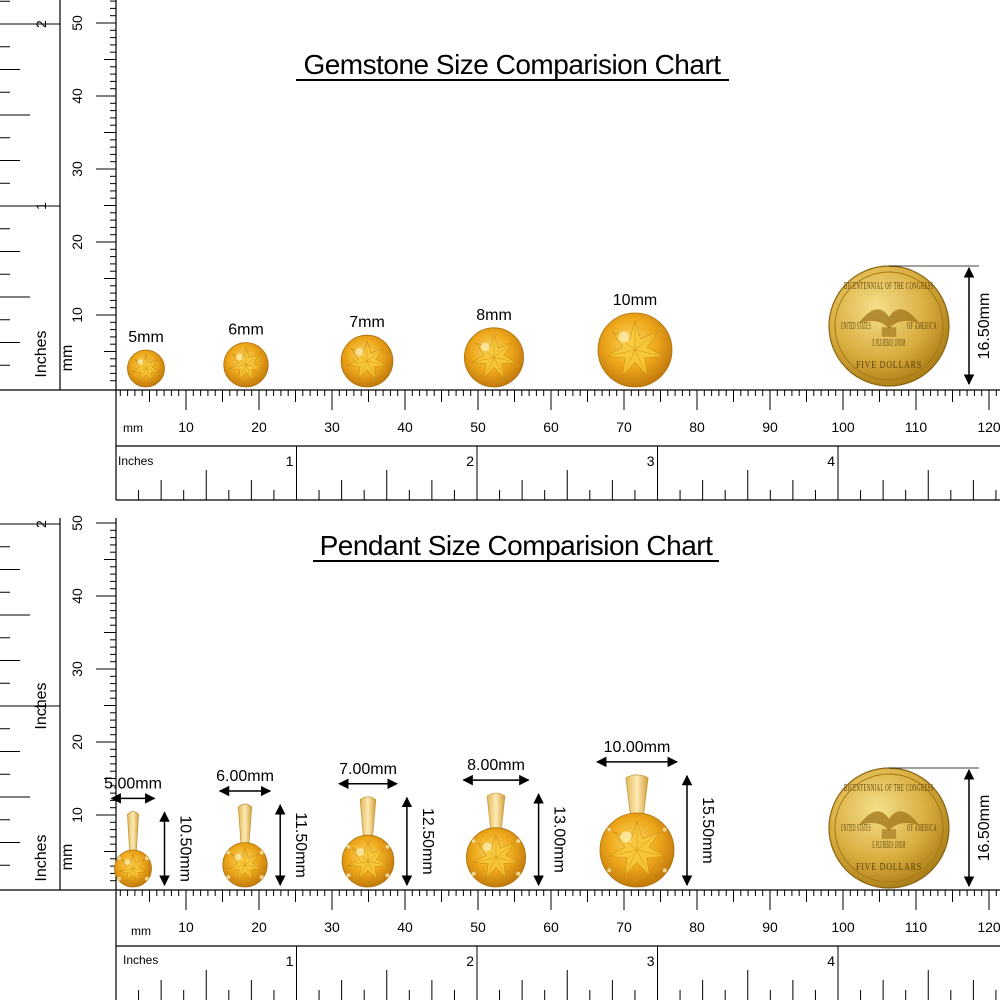 The height and width of the screenshot is (1000, 1000). I want to click on v-inch-tick-label: 1, so click(41, 706).